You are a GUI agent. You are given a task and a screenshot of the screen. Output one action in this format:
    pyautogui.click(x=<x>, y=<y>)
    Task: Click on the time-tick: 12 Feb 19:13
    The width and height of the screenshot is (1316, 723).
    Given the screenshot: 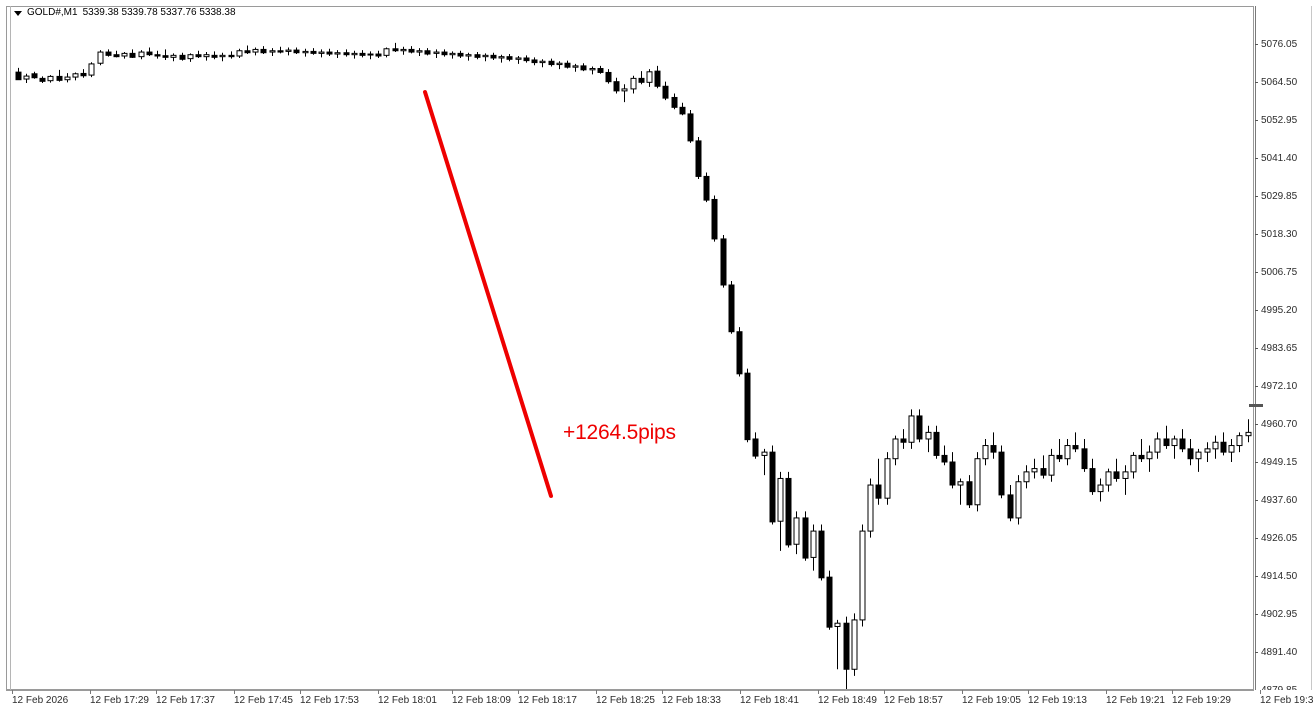 What is the action you would take?
    pyautogui.click(x=1057, y=698)
    